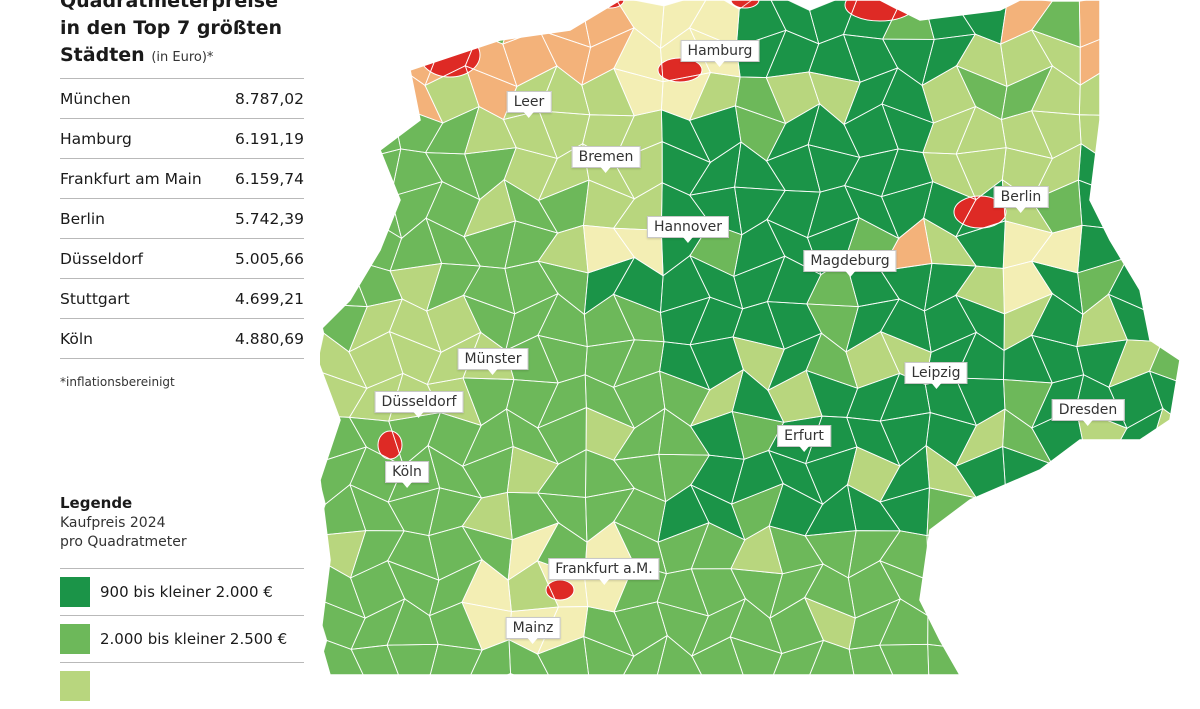  What do you see at coordinates (169, 6) in the screenshot?
I see `title-line-1: Quadratmeterpreise` at bounding box center [169, 6].